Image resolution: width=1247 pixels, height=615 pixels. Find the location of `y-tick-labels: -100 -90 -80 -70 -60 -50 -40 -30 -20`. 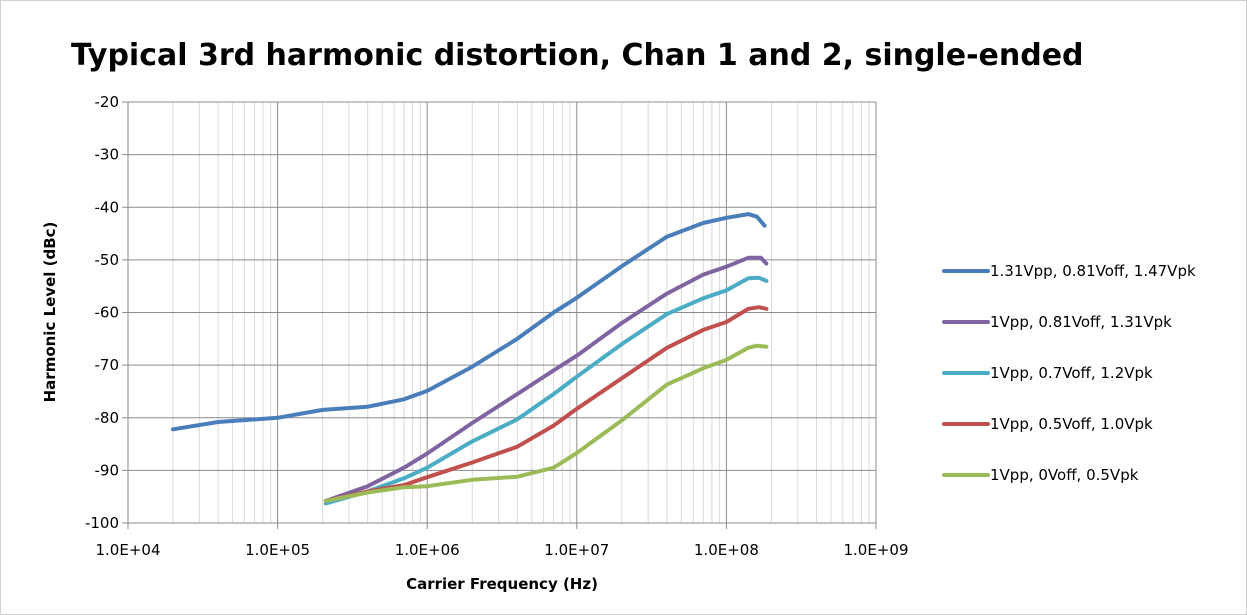

y-tick-labels: -100 -90 -80 -70 -60 -50 -40 -30 -20 is located at coordinates (102, 312).